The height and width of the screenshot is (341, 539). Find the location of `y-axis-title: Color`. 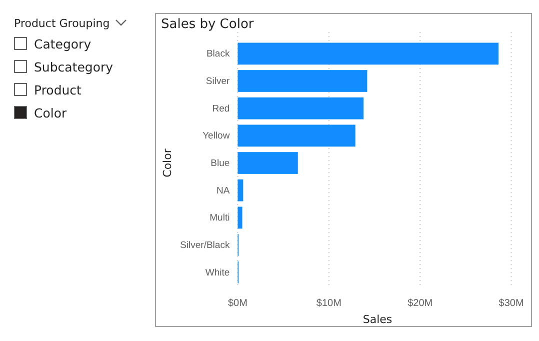

y-axis-title: Color is located at coordinates (167, 163).